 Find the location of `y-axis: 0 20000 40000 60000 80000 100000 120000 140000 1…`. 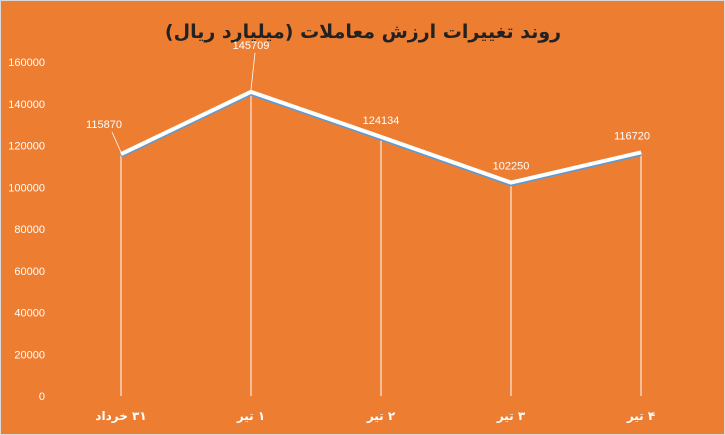

y-axis: 0 20000 40000 60000 80000 100000 120000 140000 1… is located at coordinates (26, 230).